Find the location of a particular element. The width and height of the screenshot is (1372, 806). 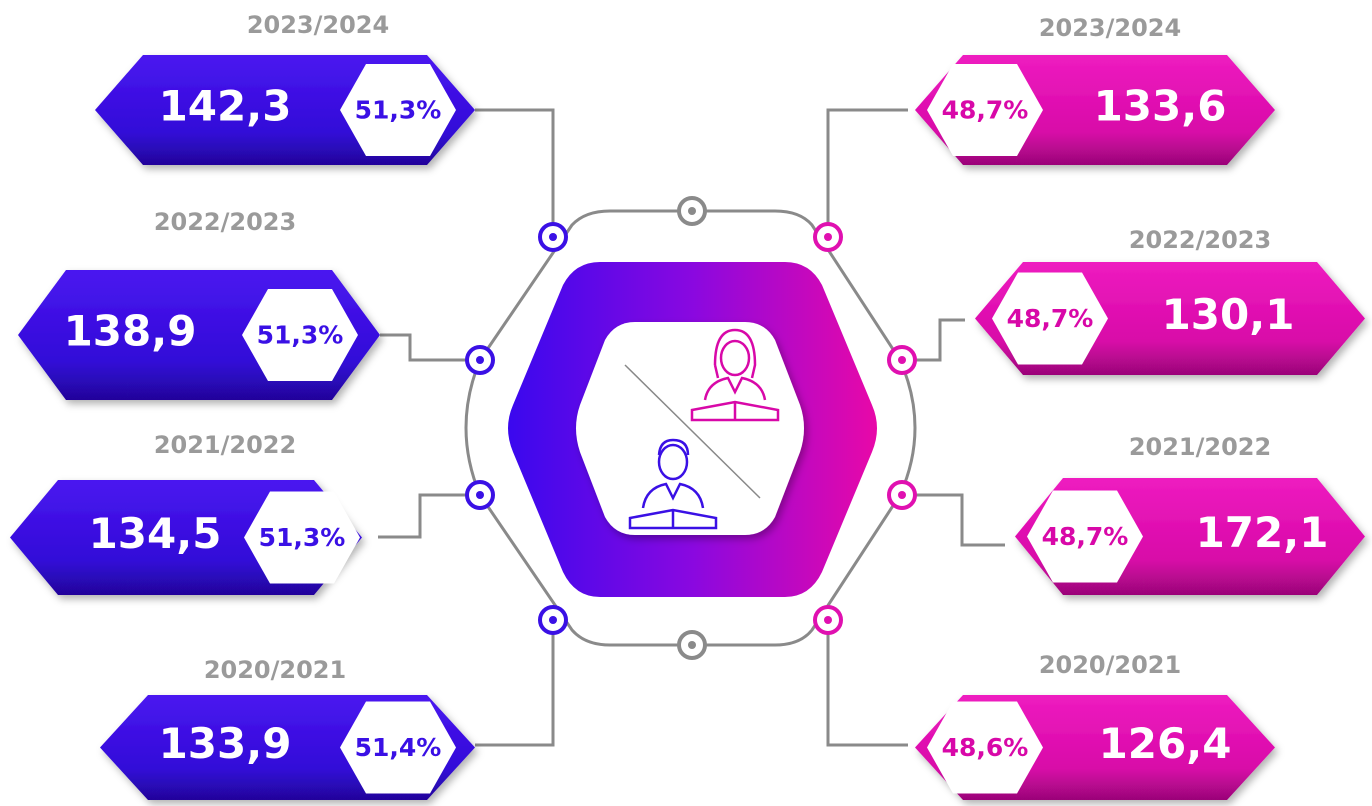

item: 2020/2021 133,9 51,4% is located at coordinates (287, 728).